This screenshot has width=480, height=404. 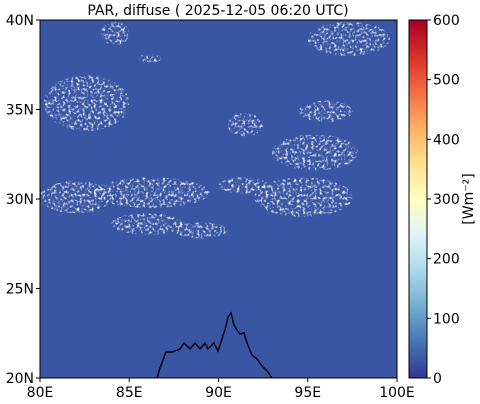 What do you see at coordinates (307, 393) in the screenshot?
I see `x-tick-label: 95E` at bounding box center [307, 393].